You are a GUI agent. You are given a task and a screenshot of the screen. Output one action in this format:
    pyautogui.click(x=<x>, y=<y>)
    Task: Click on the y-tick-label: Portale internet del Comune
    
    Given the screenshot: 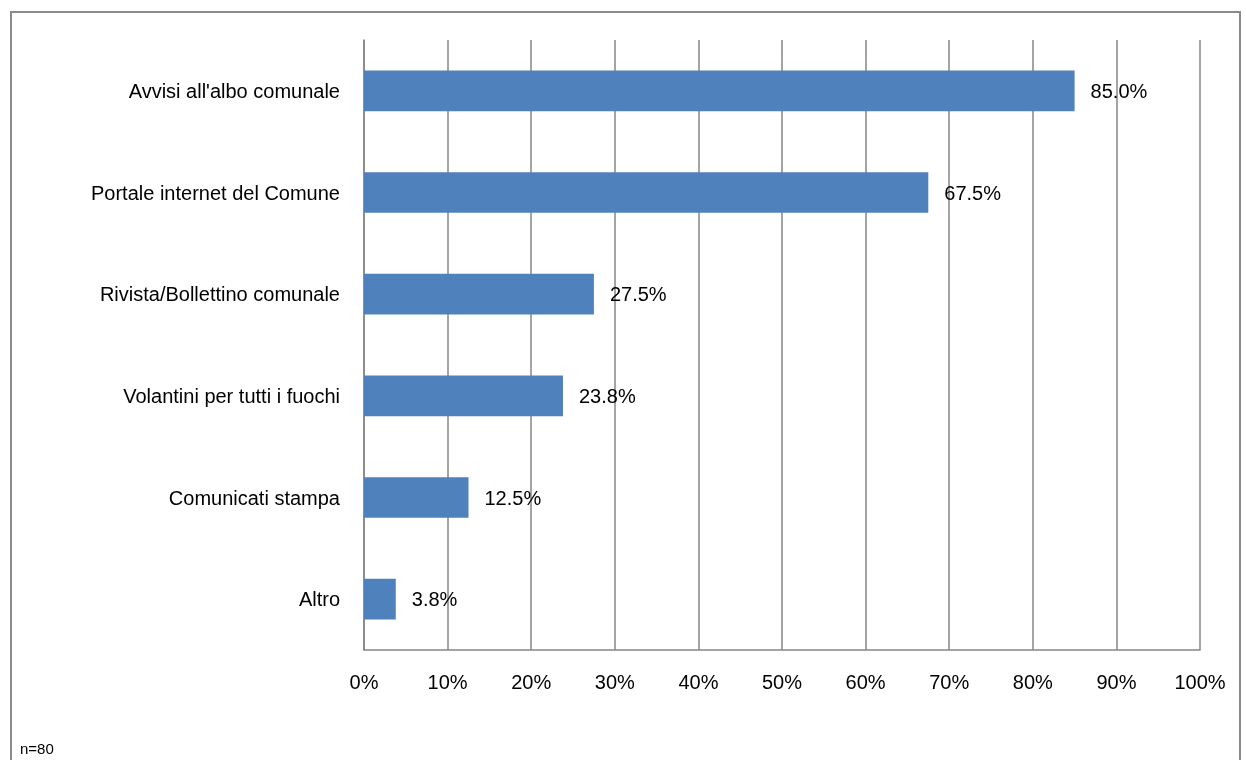 What is the action you would take?
    pyautogui.click(x=215, y=192)
    